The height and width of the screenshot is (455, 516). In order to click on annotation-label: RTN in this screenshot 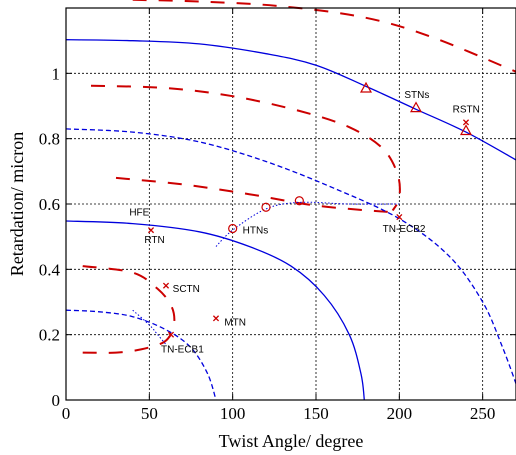, I will do `click(154, 240)`.